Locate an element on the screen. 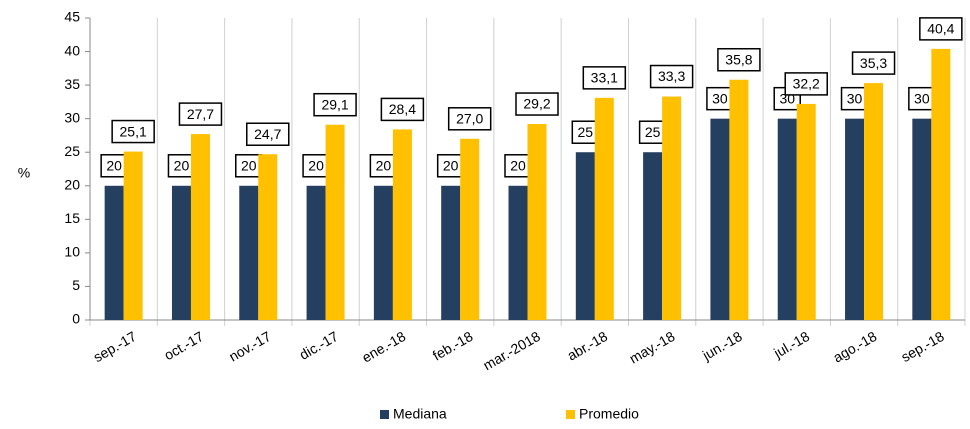 The image size is (970, 429). x-tick-label: dic.-17 is located at coordinates (319, 345).